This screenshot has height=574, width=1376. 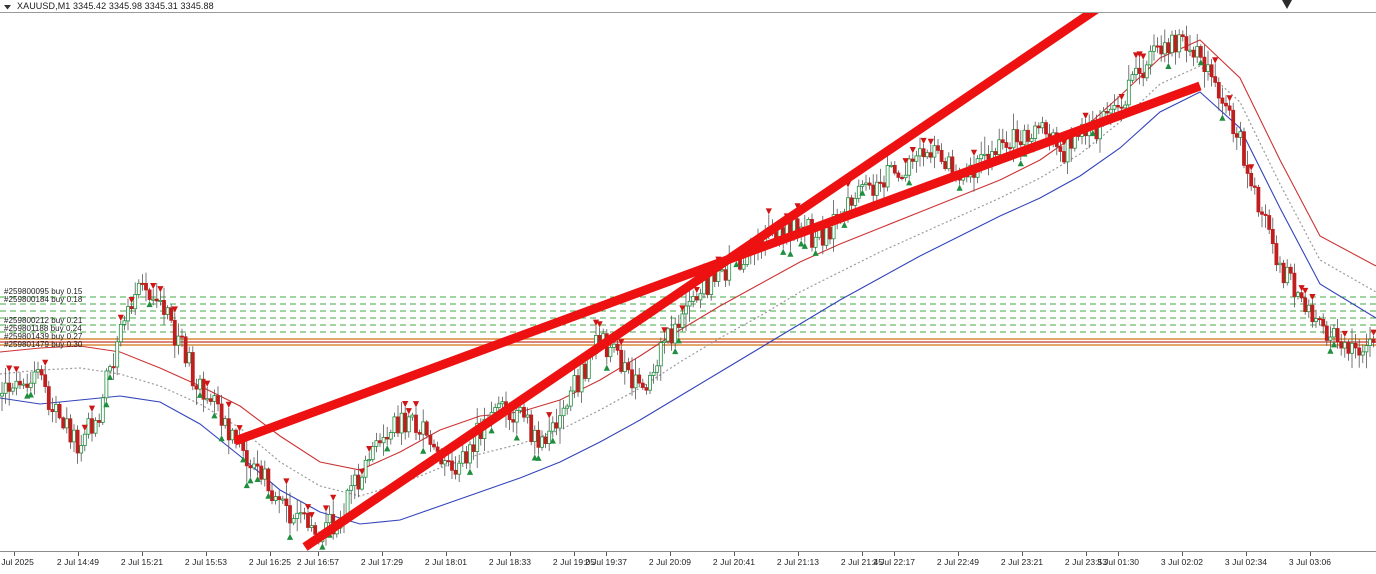 What do you see at coordinates (270, 562) in the screenshot?
I see `time-axis-label: 2 Jul 16:25` at bounding box center [270, 562].